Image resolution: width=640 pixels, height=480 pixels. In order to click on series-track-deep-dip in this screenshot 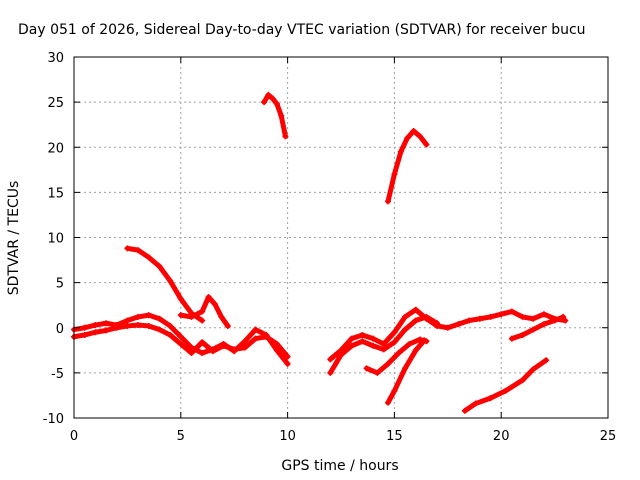, I will do `click(406, 371)`.